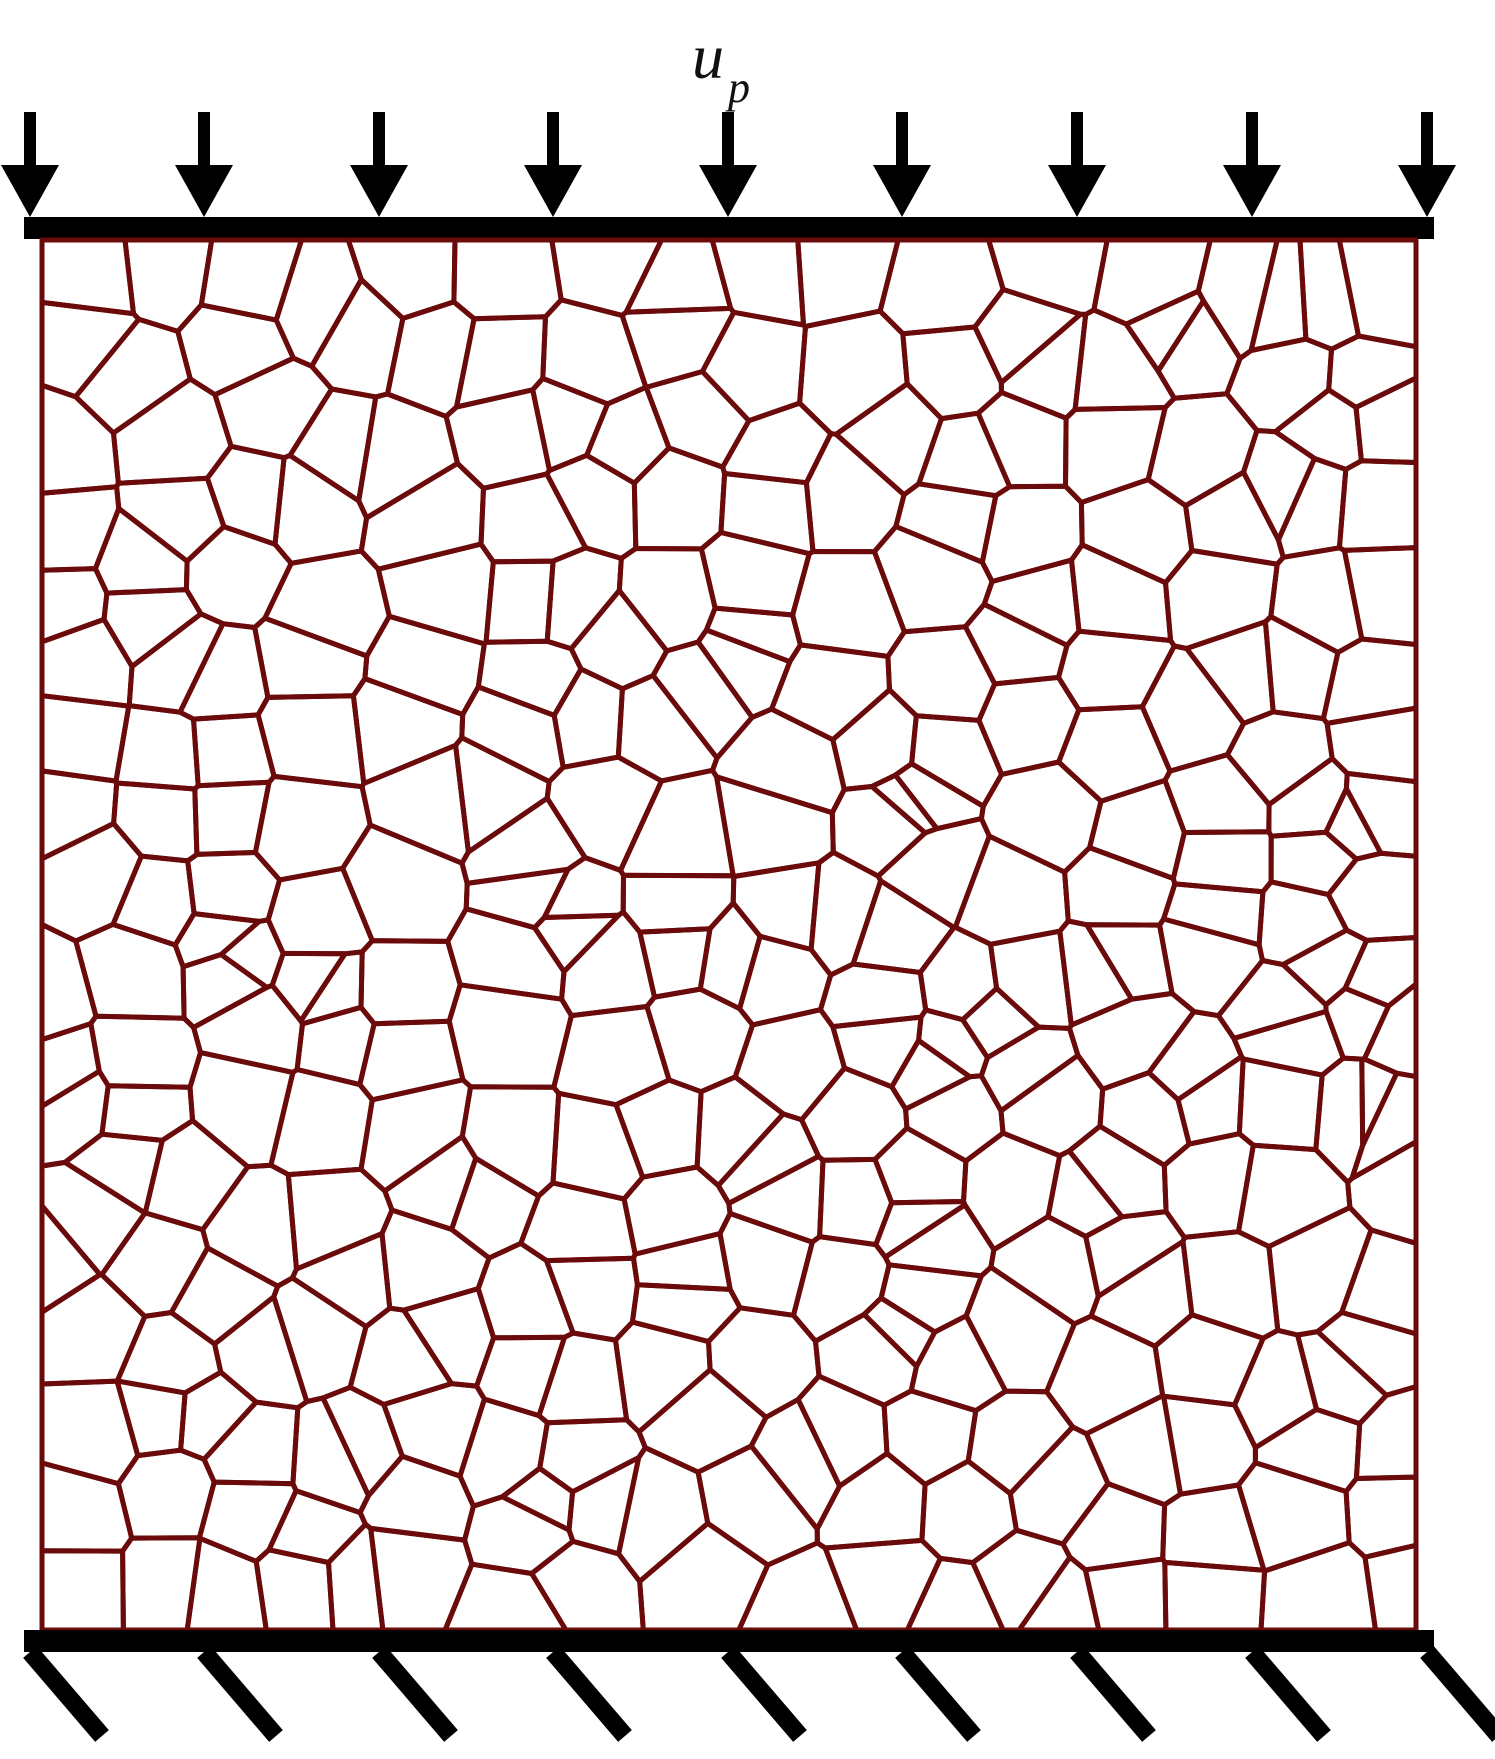 Image resolution: width=1495 pixels, height=1759 pixels. What do you see at coordinates (708, 56) in the screenshot?
I see `load-label-main: u` at bounding box center [708, 56].